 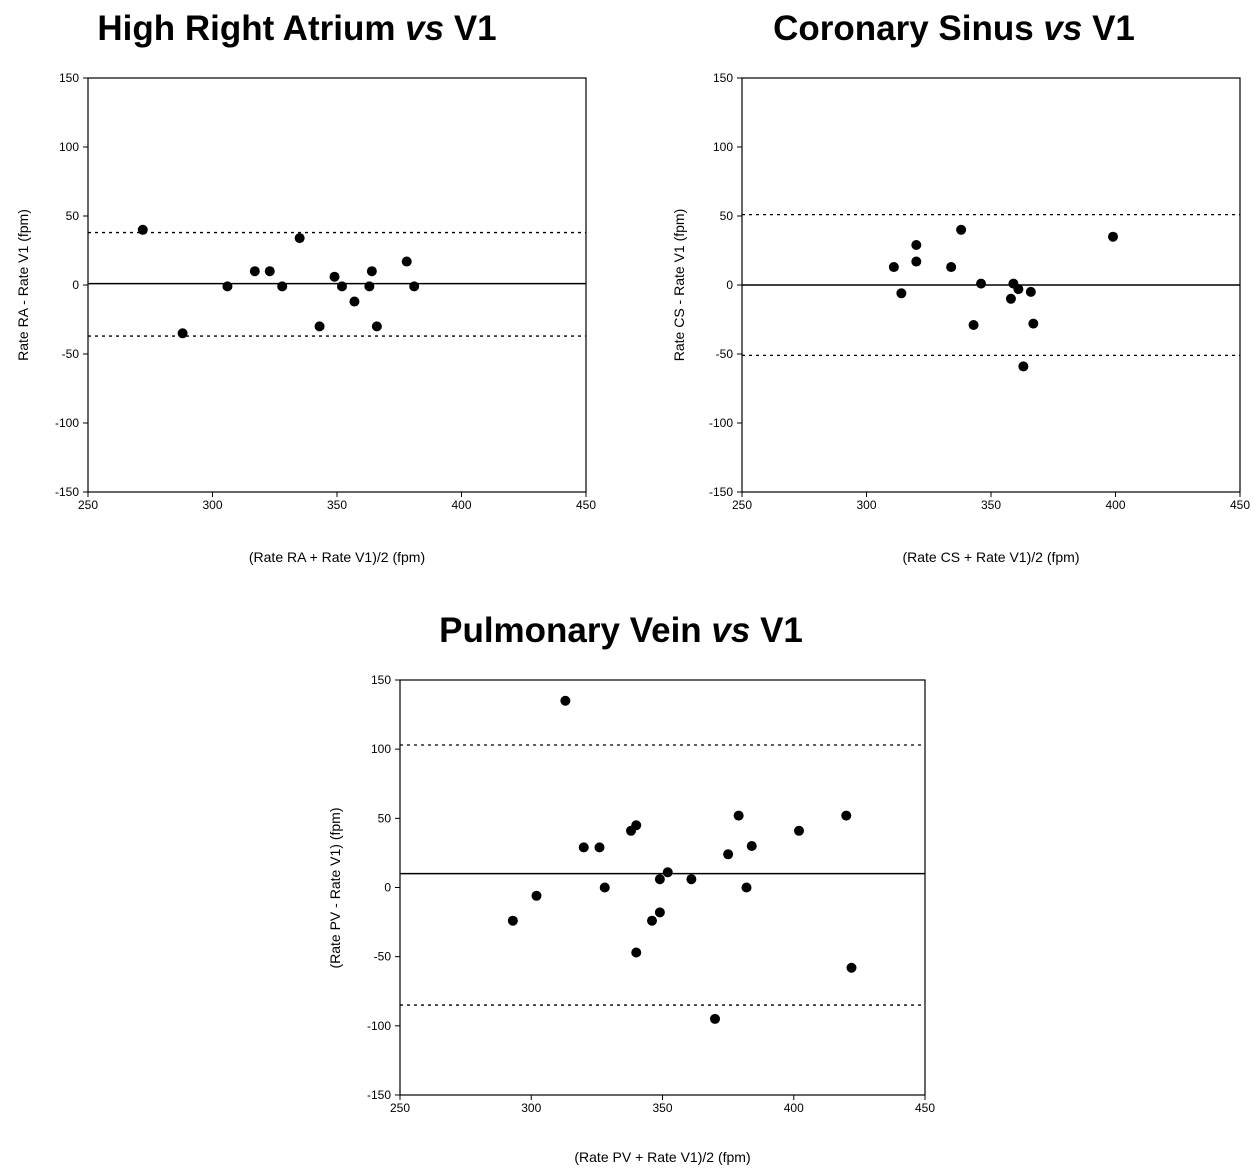 What do you see at coordinates (990, 557) in the screenshot?
I see `x-axis-label: (Rate CS + Rate V1)/2 (fpm)` at bounding box center [990, 557].